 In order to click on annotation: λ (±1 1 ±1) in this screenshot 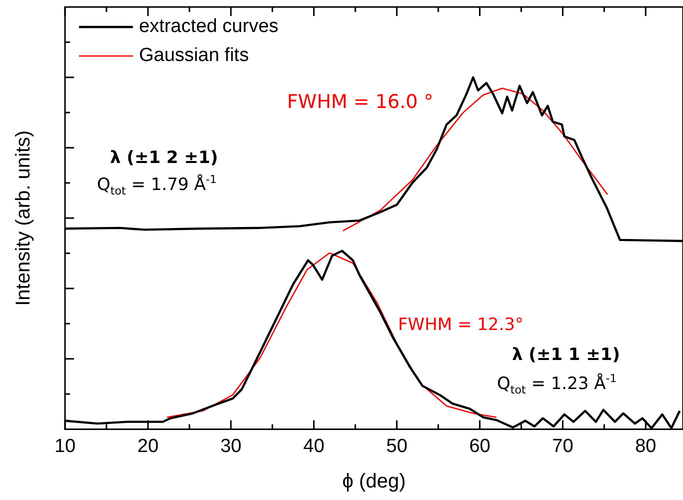, I will do `click(566, 355)`.